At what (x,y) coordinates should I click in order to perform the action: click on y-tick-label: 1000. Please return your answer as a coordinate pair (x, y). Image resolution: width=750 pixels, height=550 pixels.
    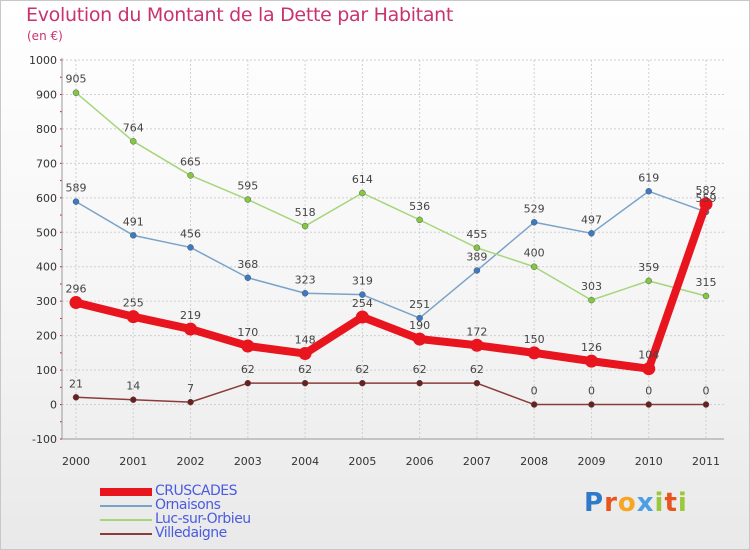
    Looking at the image, I should click on (43, 60).